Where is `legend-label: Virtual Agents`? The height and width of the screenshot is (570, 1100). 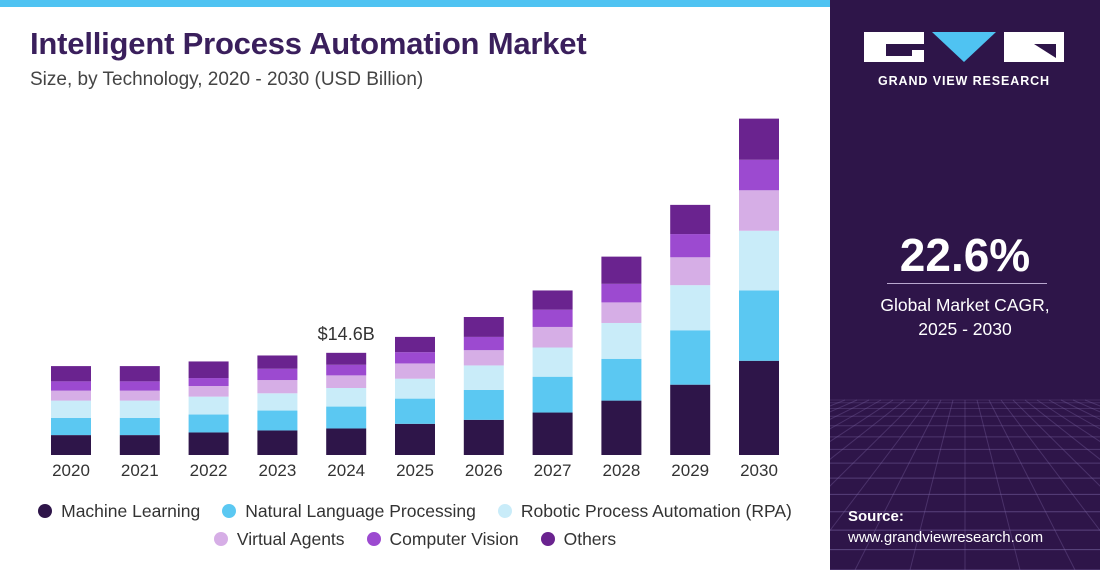
legend-label: Virtual Agents is located at coordinates (290, 538).